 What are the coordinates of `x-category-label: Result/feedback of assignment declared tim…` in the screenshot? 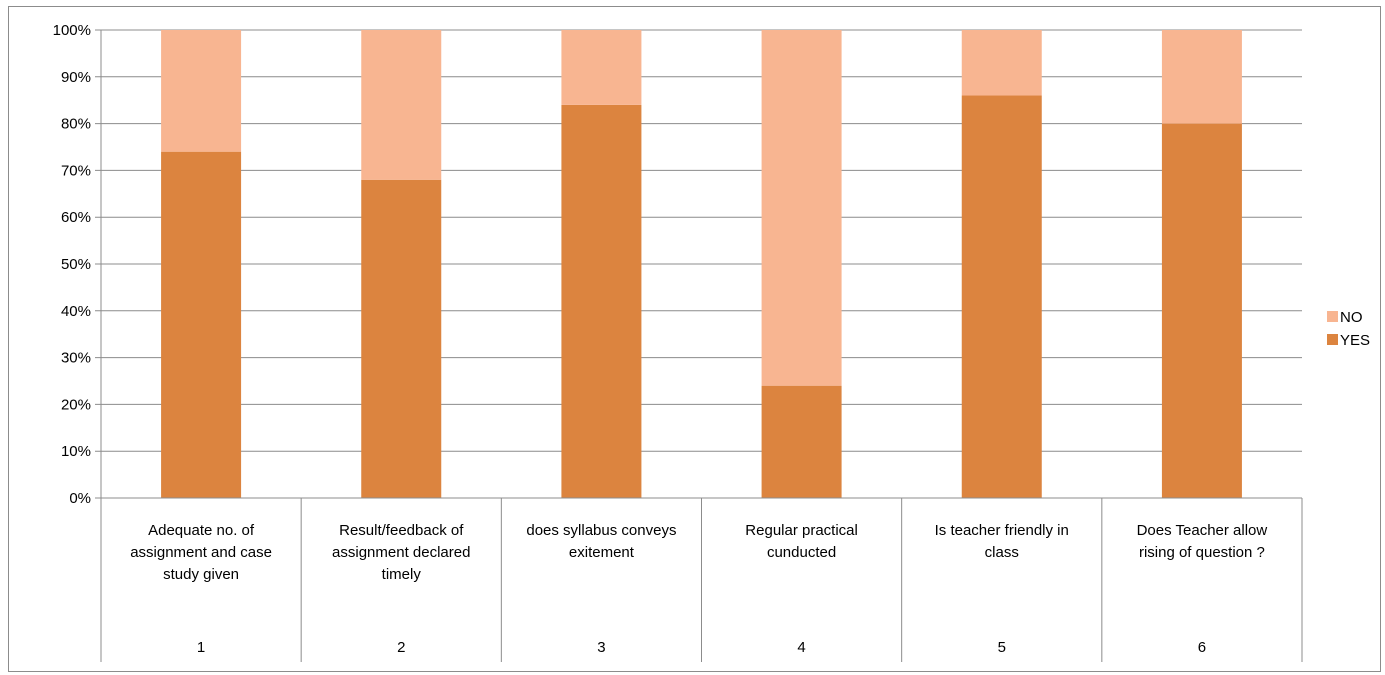 It's located at (401, 552).